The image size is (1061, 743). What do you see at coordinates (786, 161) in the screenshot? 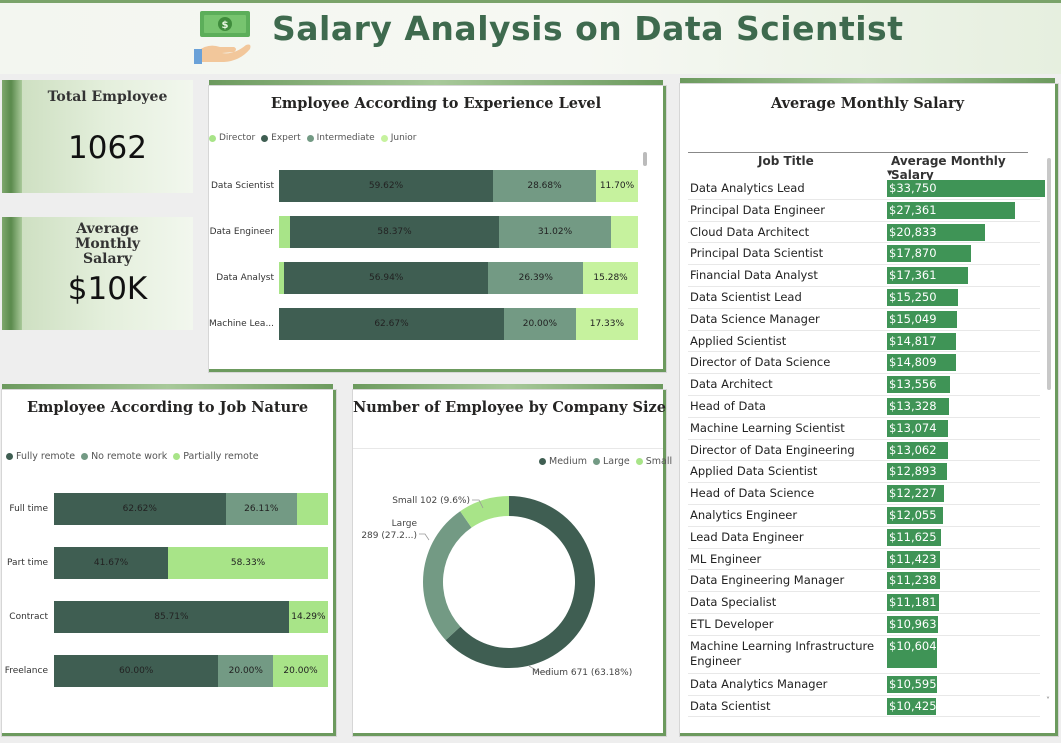
I see `column-header-job-title: Job Title` at bounding box center [786, 161].